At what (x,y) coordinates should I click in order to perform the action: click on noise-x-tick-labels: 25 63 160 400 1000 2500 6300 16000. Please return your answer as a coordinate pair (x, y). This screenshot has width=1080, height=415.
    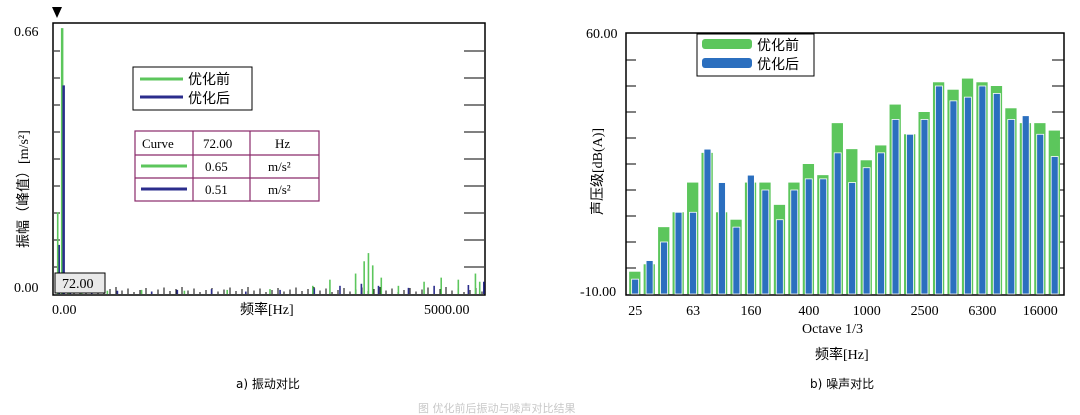
    Looking at the image, I should click on (843, 311).